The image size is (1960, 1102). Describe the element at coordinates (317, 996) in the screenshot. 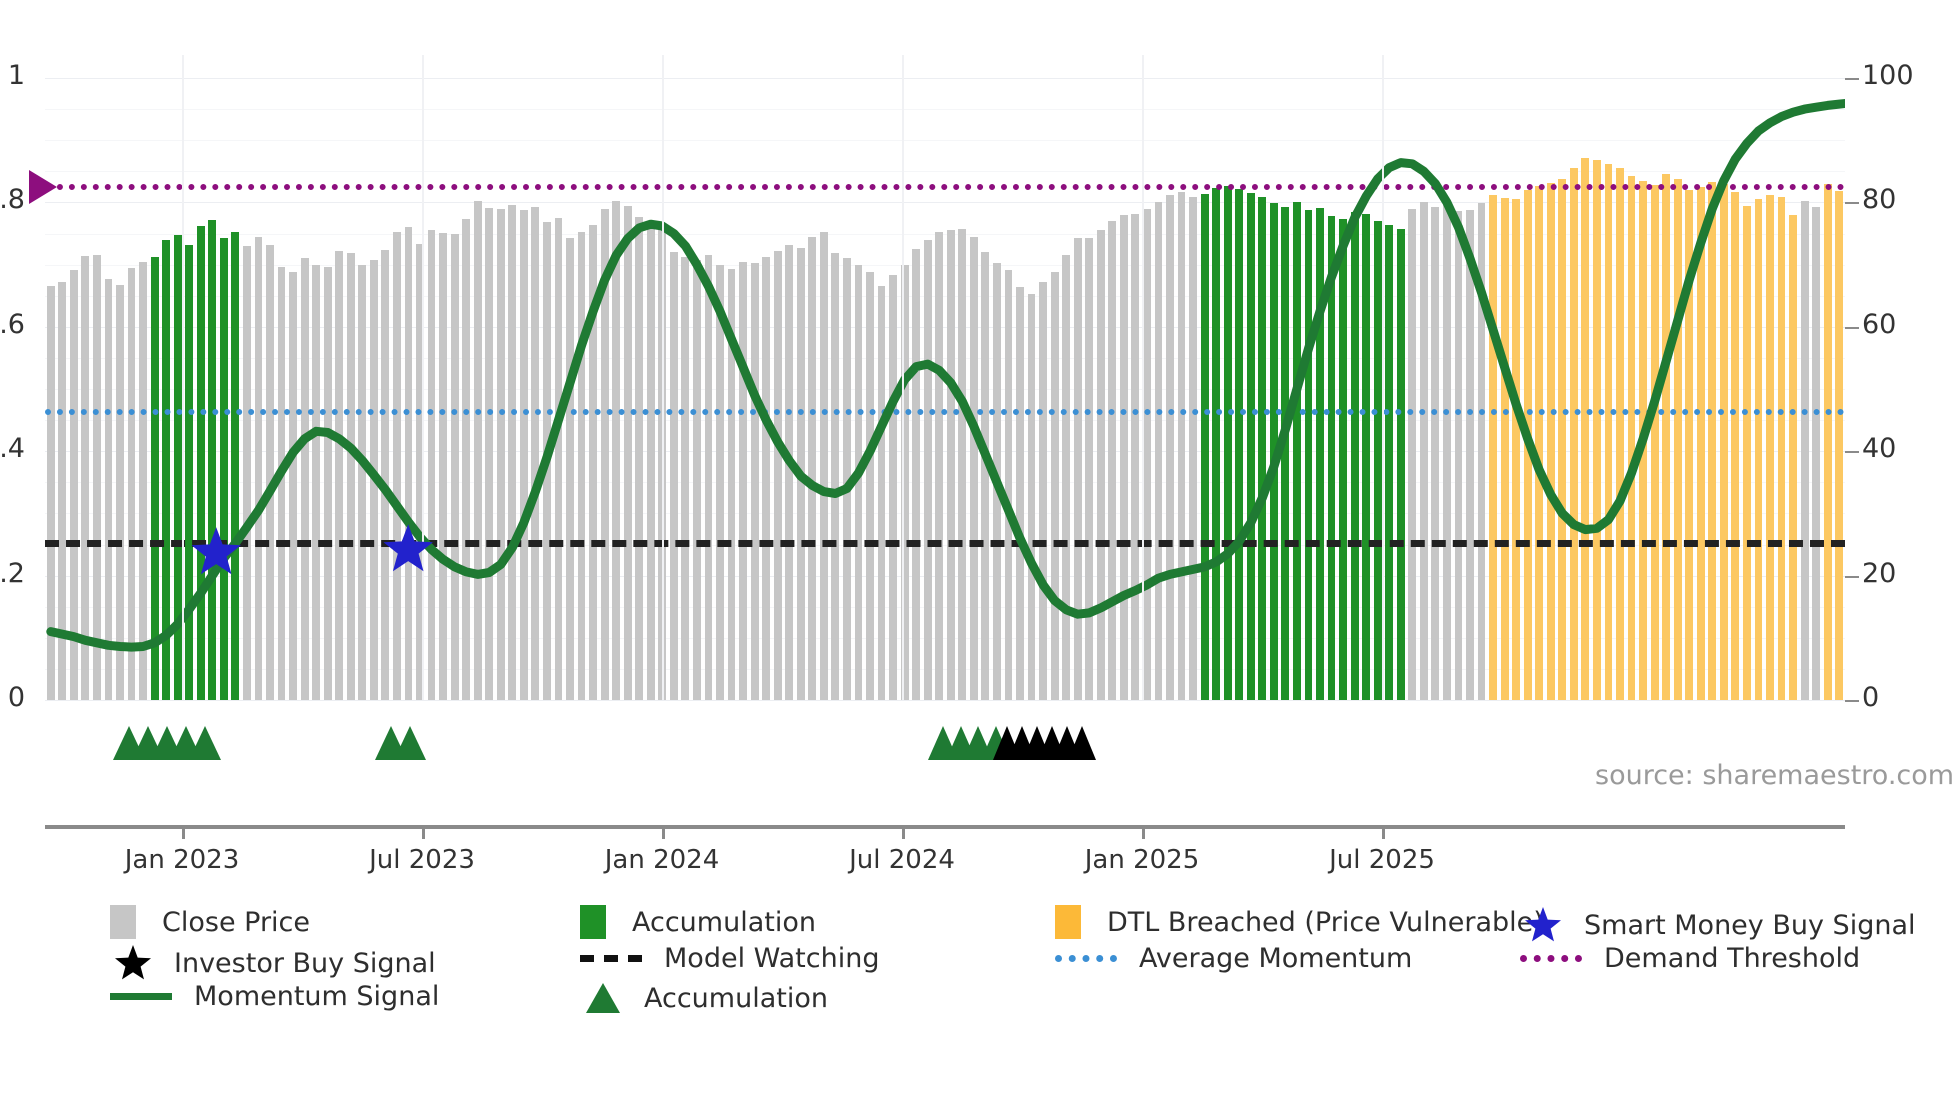

I see `legend-item-label: Momentum Signal` at that location.